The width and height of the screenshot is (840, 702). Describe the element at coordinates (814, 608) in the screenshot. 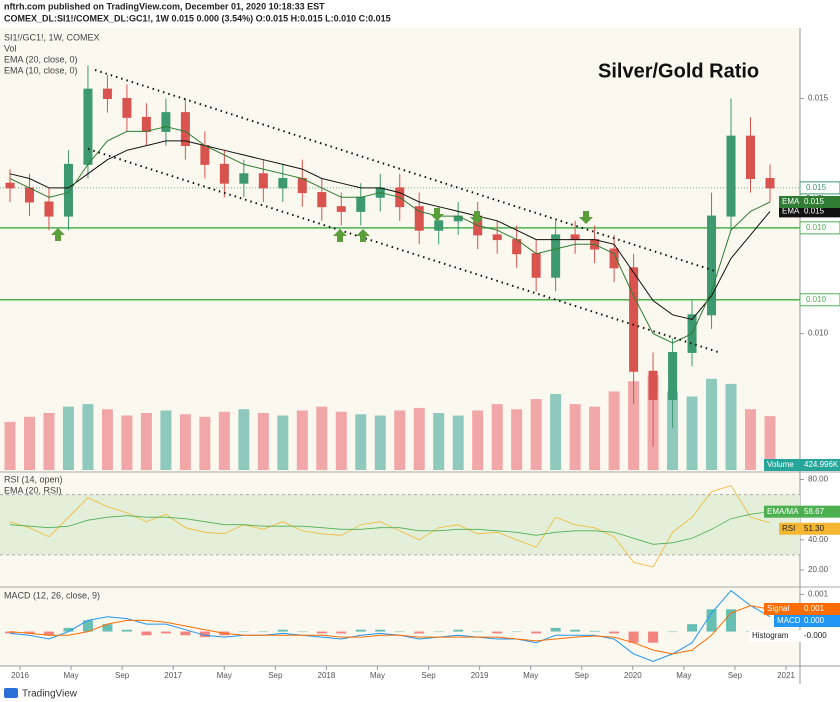

I see `badge-value: 0.001` at that location.